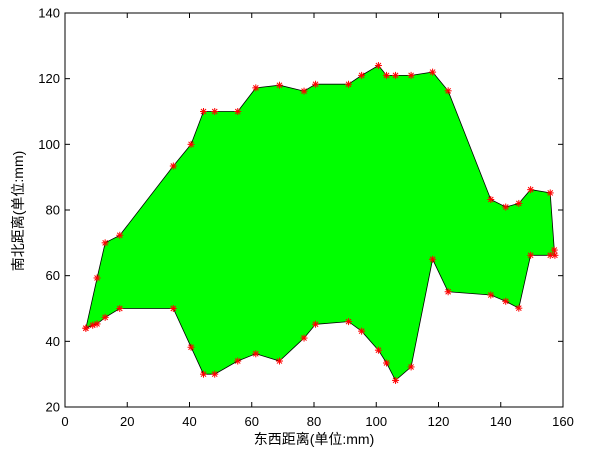  Describe the element at coordinates (18, 211) in the screenshot. I see `y-axis-label: 南北距离(单位:mm)` at that location.